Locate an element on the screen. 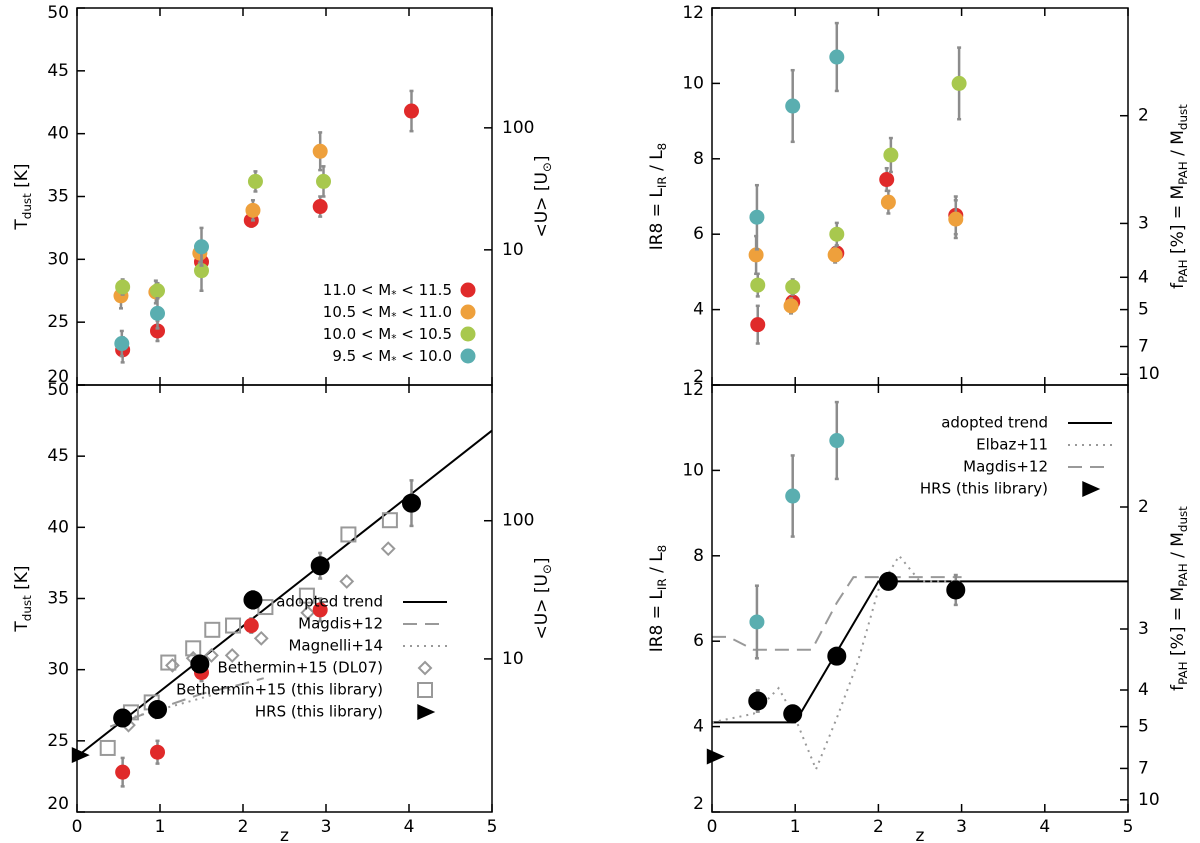 The width and height of the screenshot is (1200, 843). legend-label: 11.0 < M* < 11.5 is located at coordinates (387, 291).